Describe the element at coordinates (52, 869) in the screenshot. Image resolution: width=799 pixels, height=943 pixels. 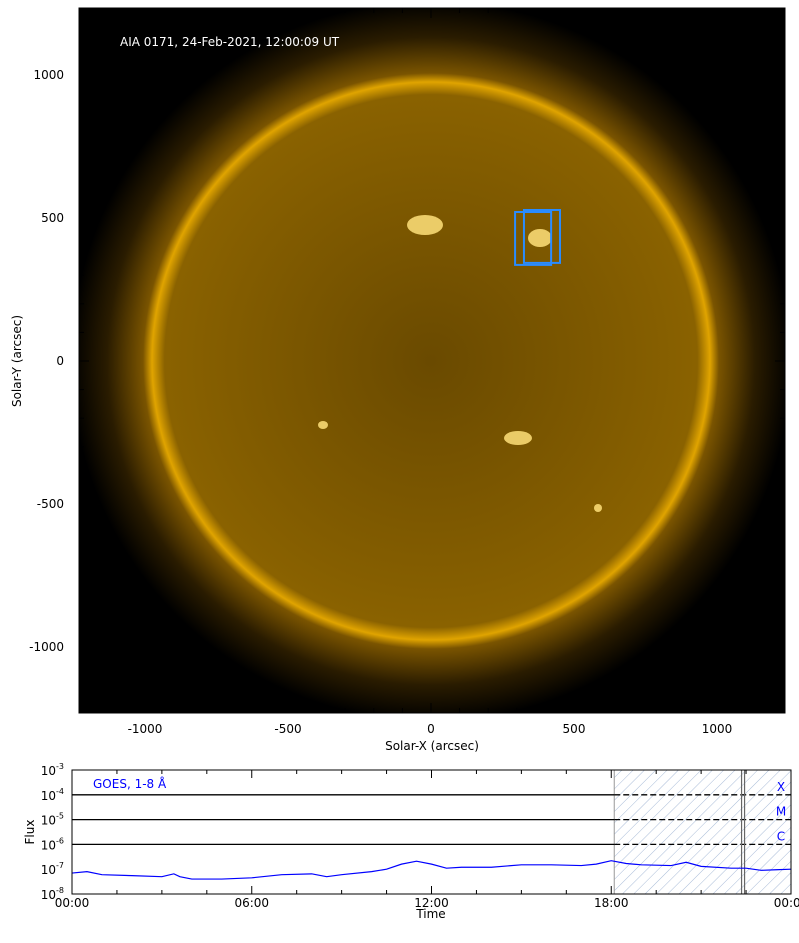
I see `y-tick-label: 10⁻⁷` at that location.